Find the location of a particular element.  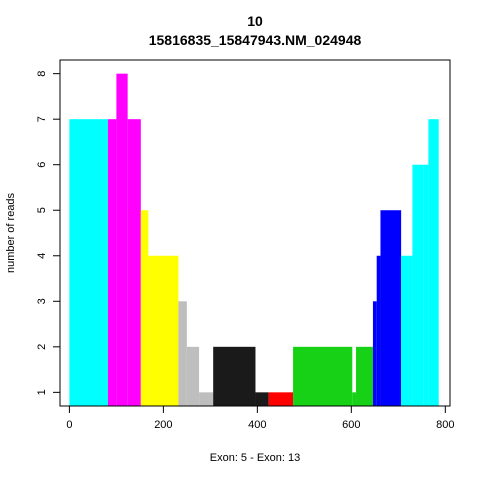

y-axis: 1 2 3 4 5 6 7 8 is located at coordinates (48, 233).